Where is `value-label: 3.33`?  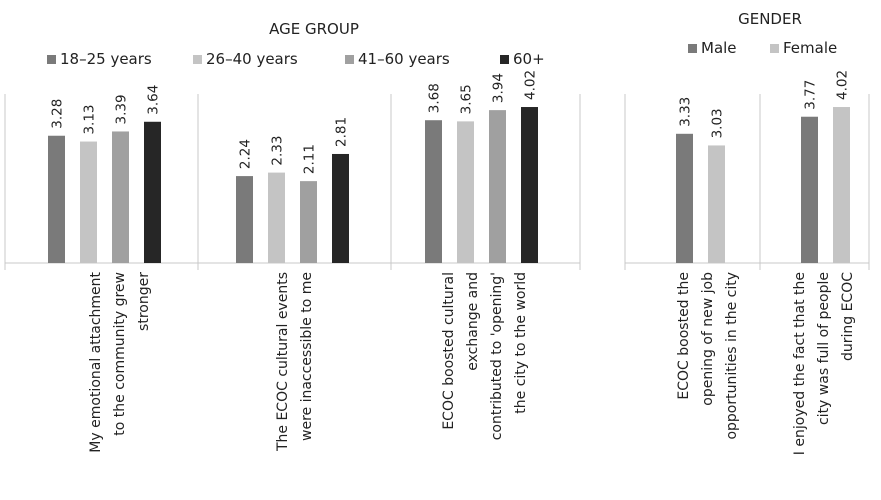 value-label: 3.33 is located at coordinates (686, 112).